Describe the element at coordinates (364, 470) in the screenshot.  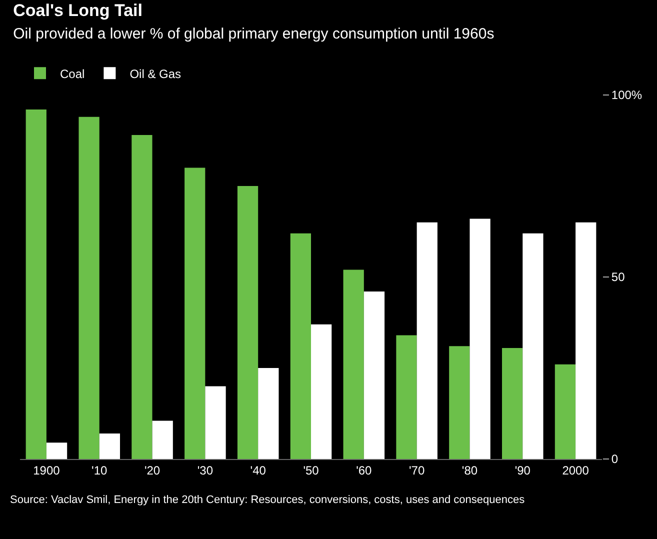
I see `x-tick-label: '60` at that location.